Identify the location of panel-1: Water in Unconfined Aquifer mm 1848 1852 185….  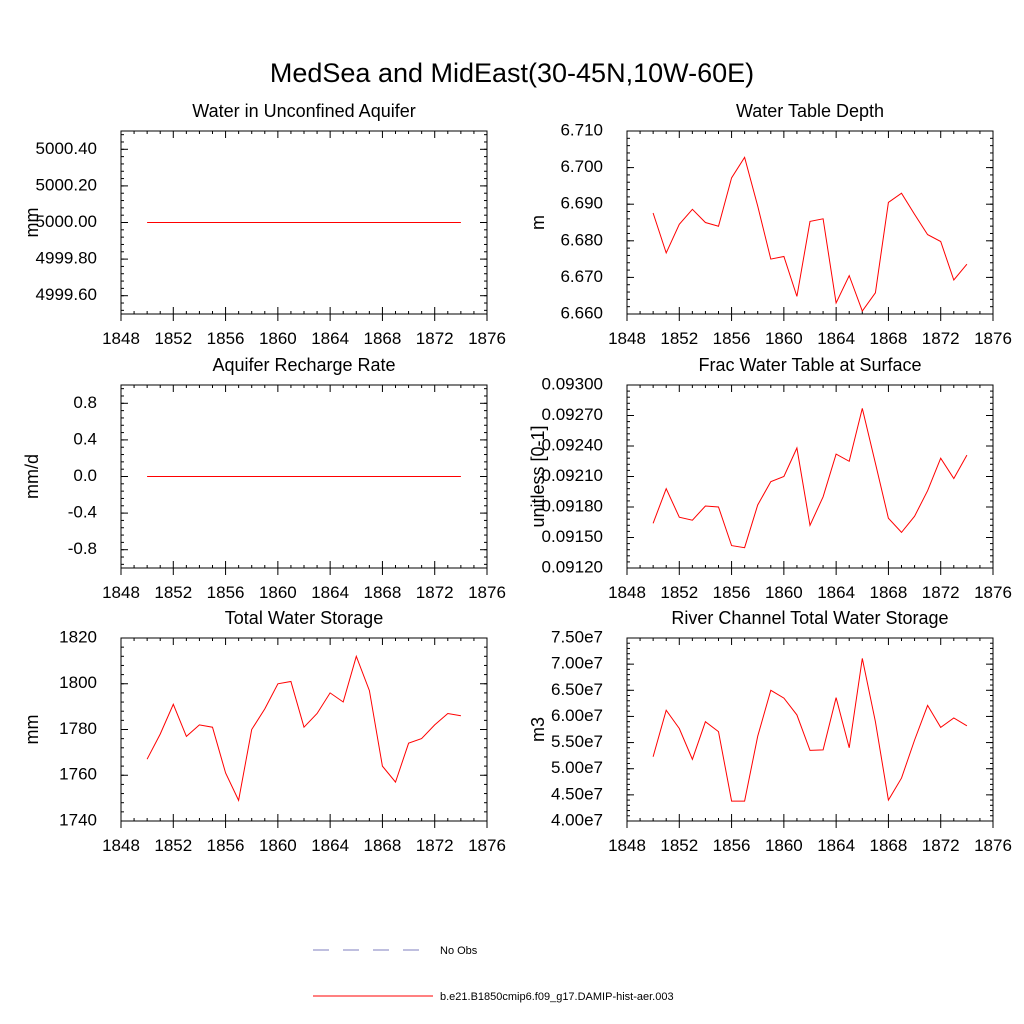
(264, 224).